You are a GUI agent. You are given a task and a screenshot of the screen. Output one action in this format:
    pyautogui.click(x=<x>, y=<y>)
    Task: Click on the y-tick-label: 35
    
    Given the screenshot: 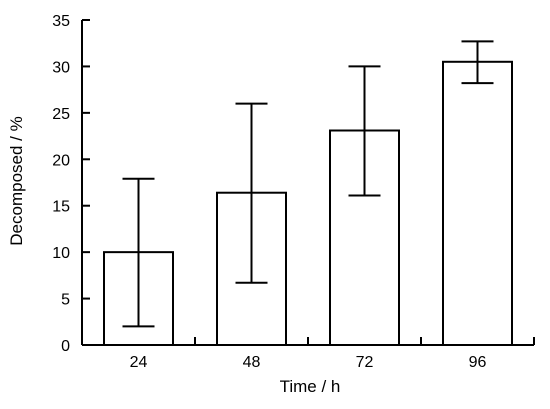 What is the action you would take?
    pyautogui.click(x=61, y=21)
    